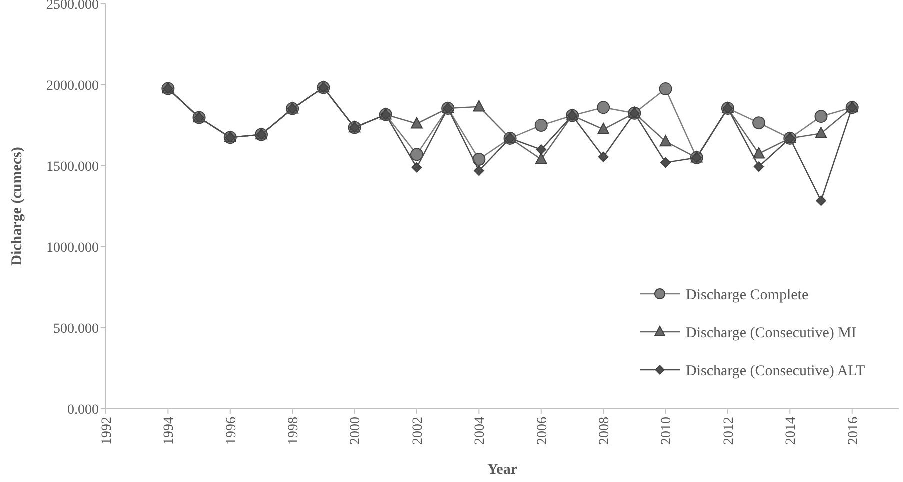  I want to click on x-tick-label: 2012, so click(729, 431).